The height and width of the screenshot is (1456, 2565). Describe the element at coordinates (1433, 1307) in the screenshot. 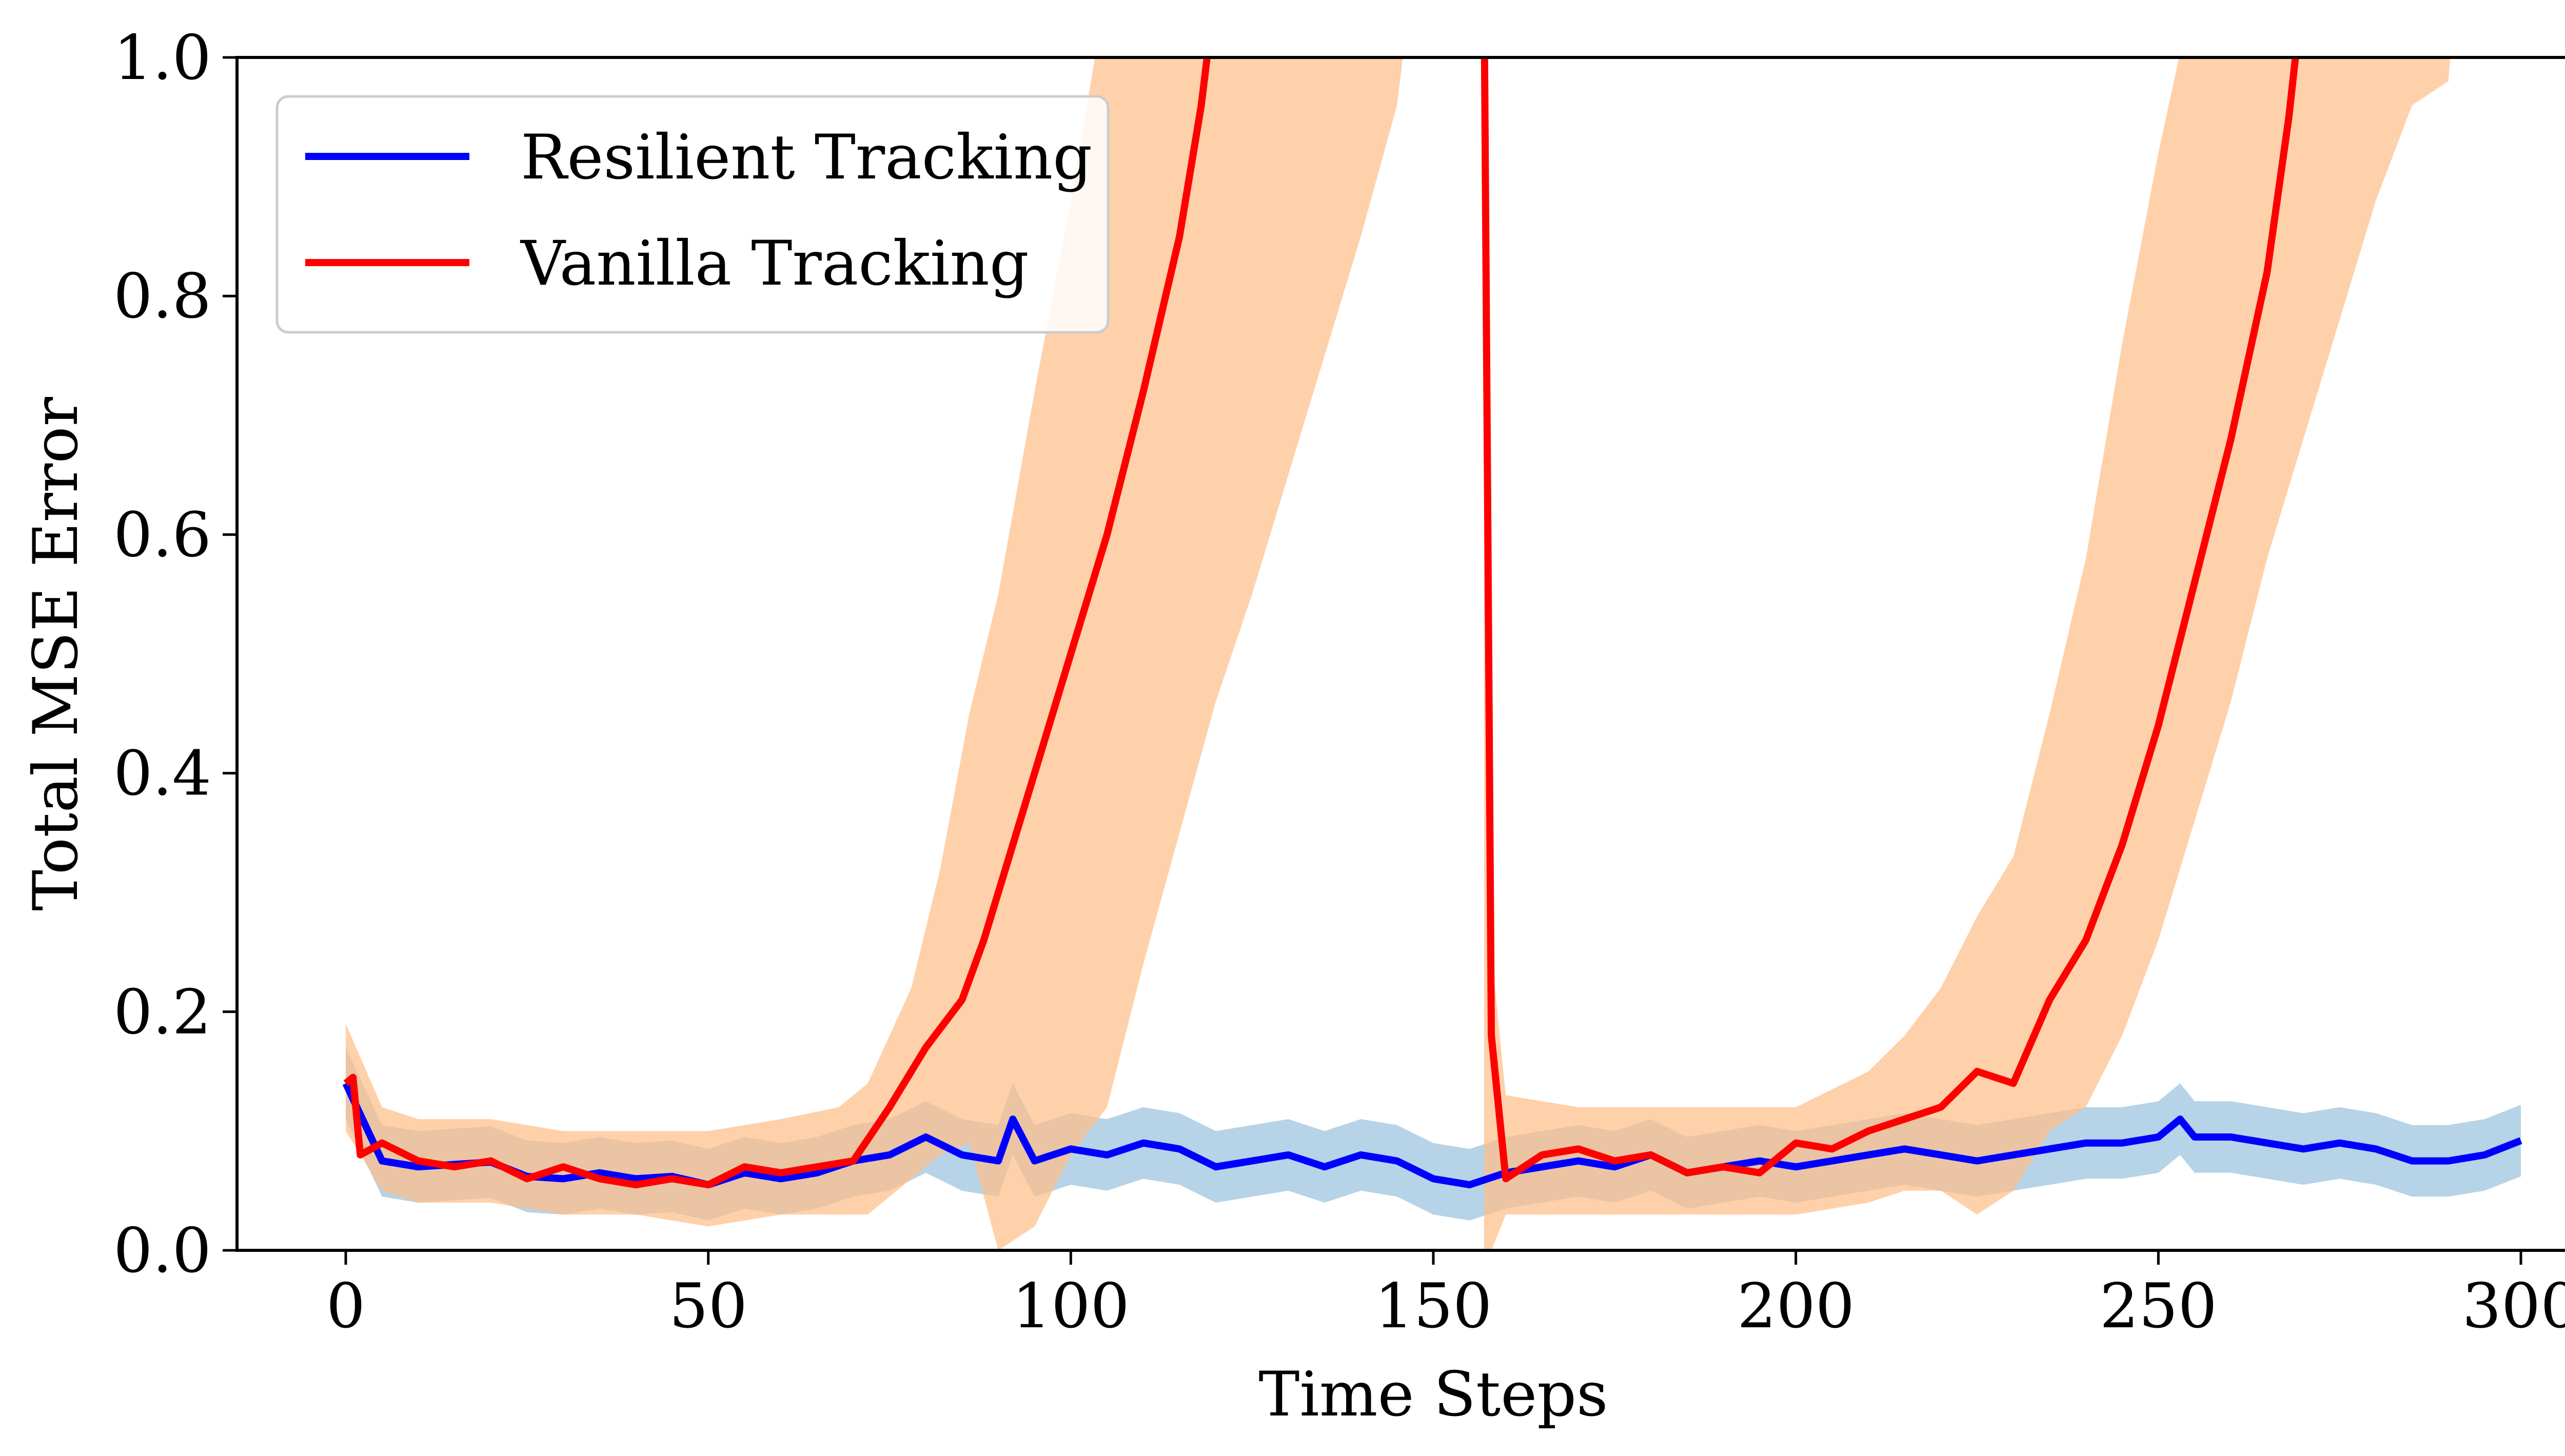

I see `x-tick-label: 150` at that location.